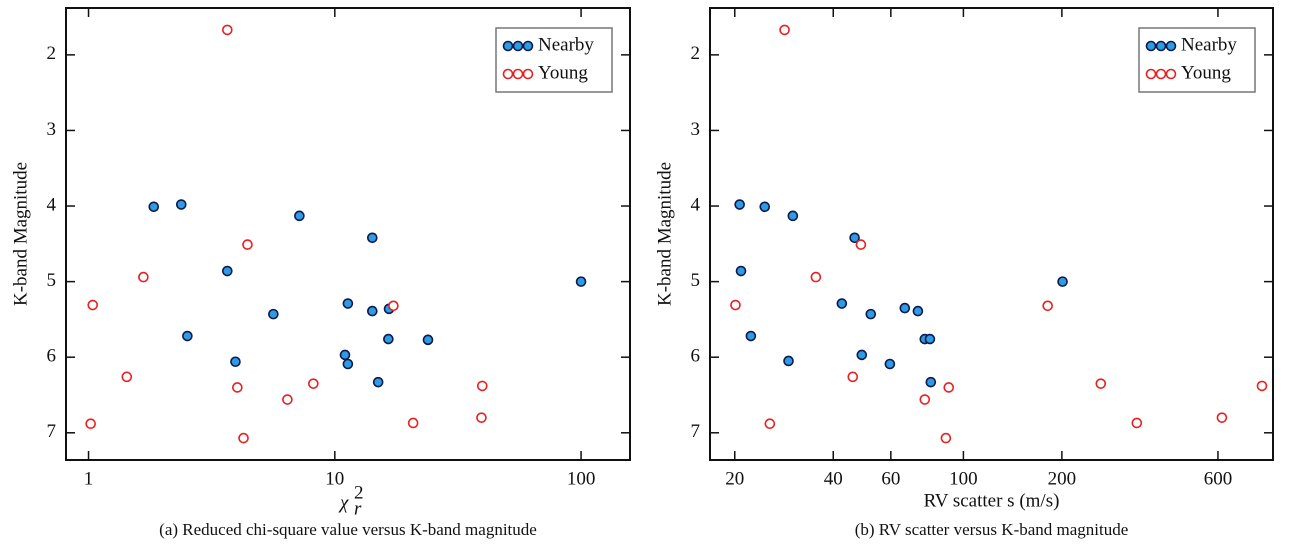 This screenshot has width=1294, height=546. I want to click on y-tick-label: 4, so click(696, 204).